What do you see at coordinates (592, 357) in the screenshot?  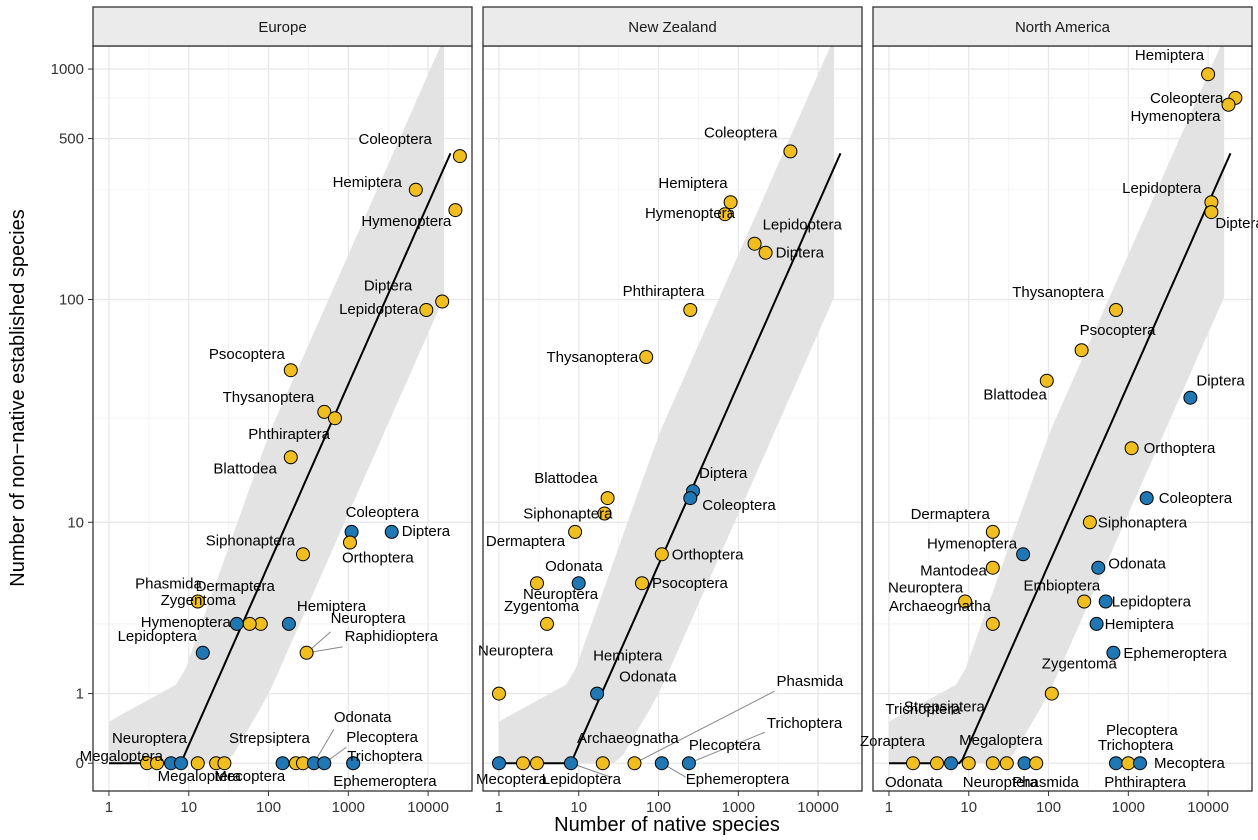 I see `point-label-thysanoptera: Thysanoptera` at bounding box center [592, 357].